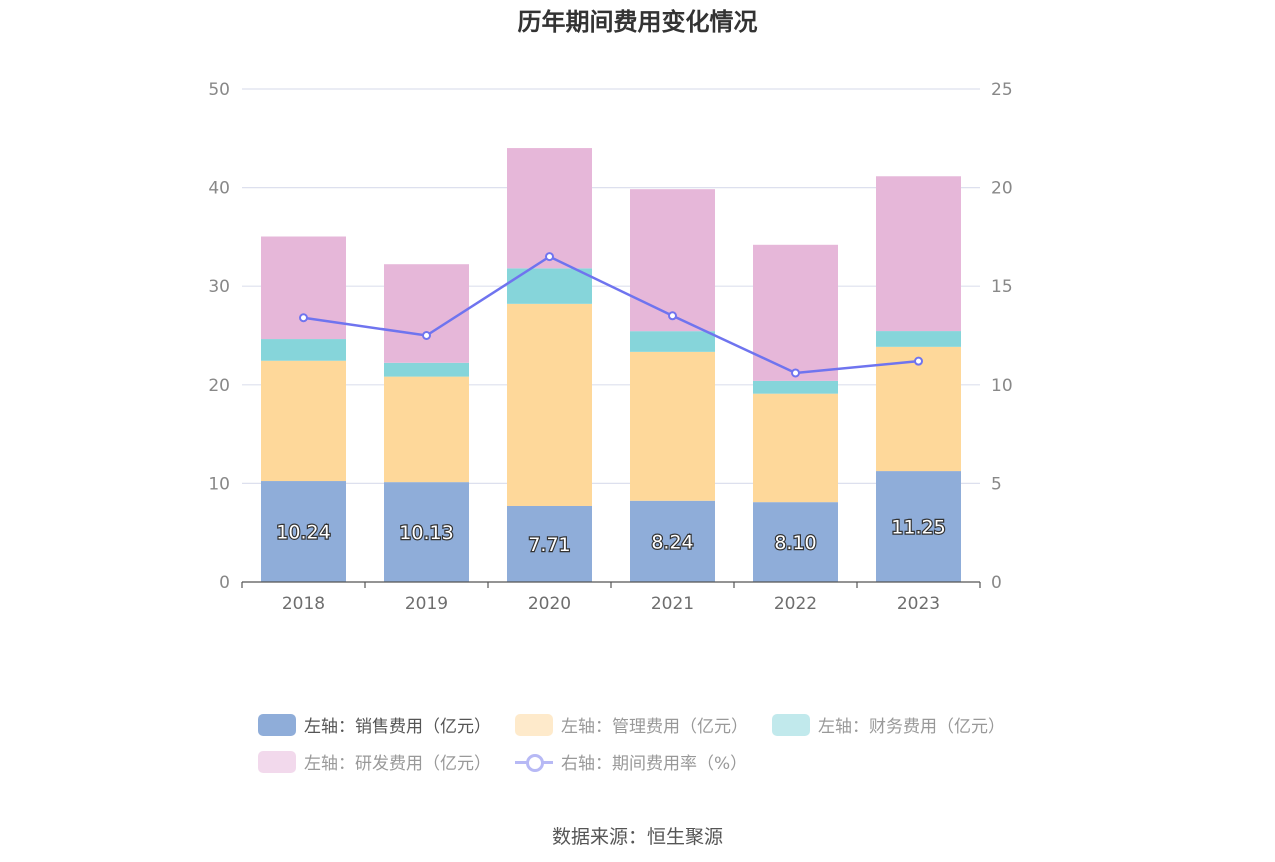 The width and height of the screenshot is (1275, 862). I want to click on sales-value-label: 7.71, so click(549, 545).